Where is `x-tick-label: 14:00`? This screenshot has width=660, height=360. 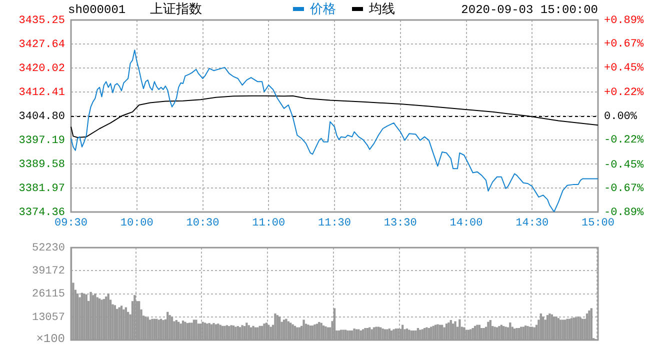 x-tick-label: 14:00 is located at coordinates (466, 224).